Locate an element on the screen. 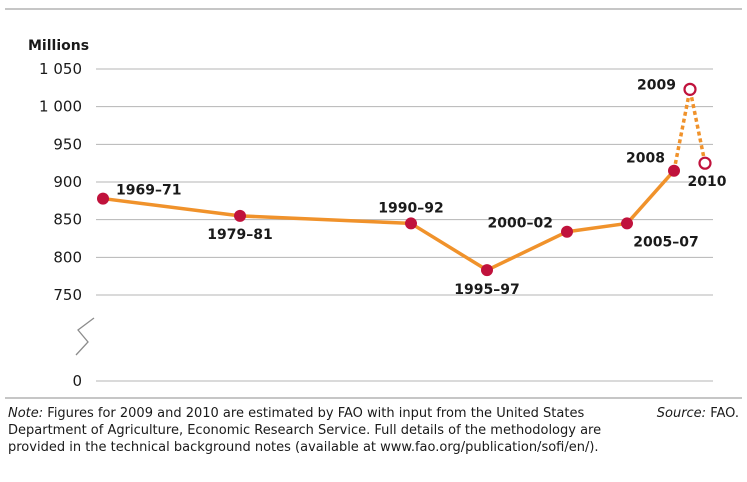  point-label: 1995–97 is located at coordinates (486, 290).